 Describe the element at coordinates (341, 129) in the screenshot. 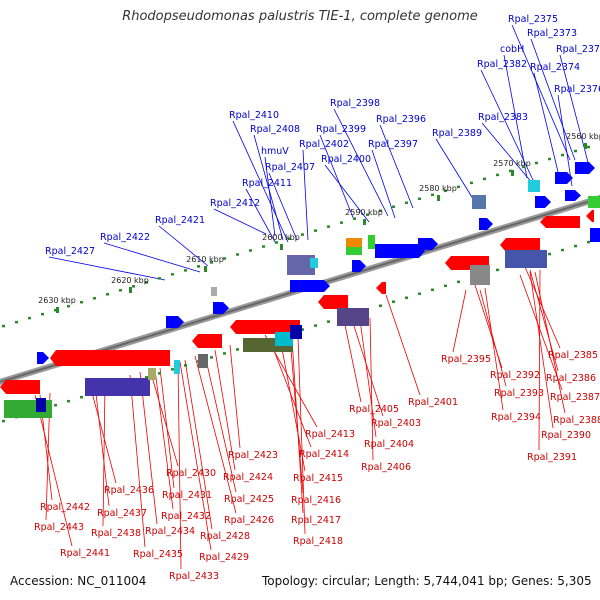

I see `gene-label-forward: Rpal_2399` at that location.